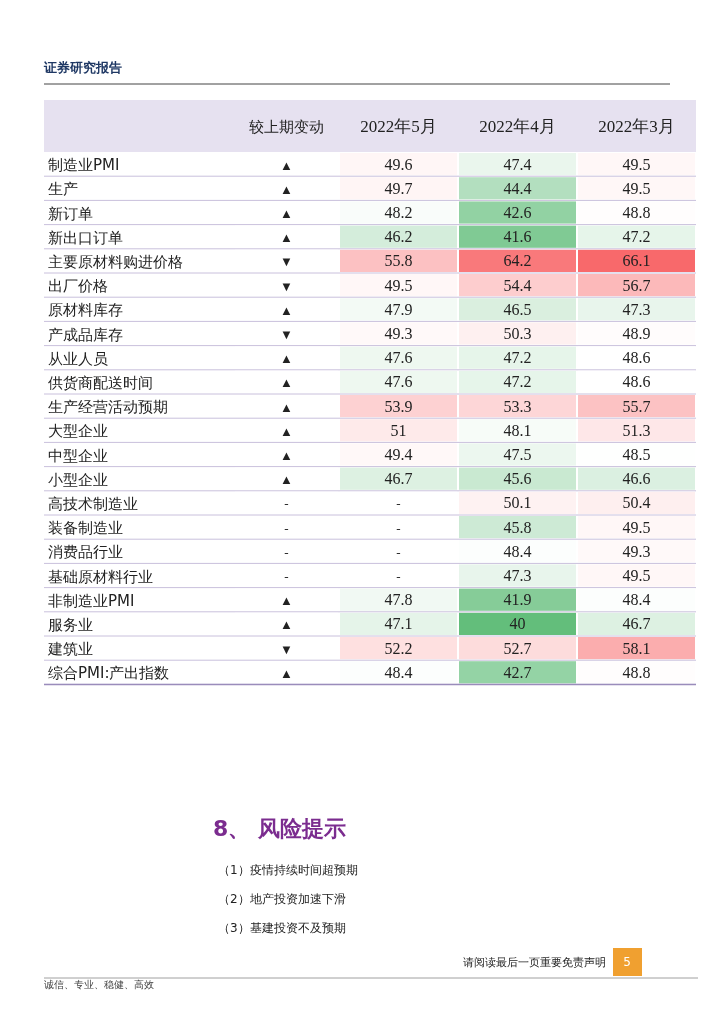  Describe the element at coordinates (78, 431) in the screenshot. I see `y-tick-label: 大型企业` at that location.